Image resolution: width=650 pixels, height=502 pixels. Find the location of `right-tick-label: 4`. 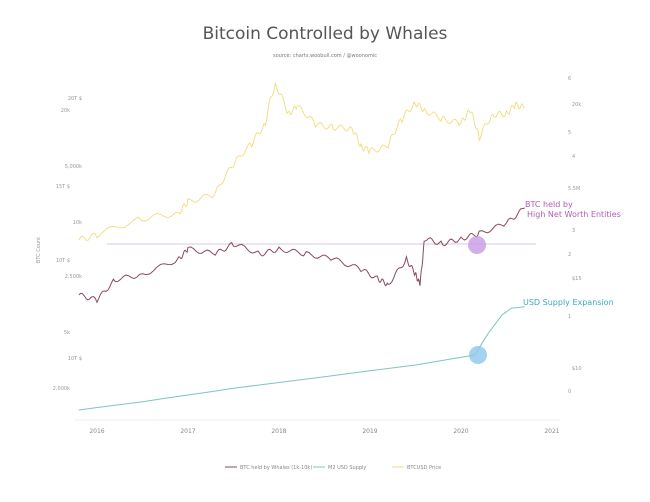

right-tick-label: 4 is located at coordinates (573, 157).